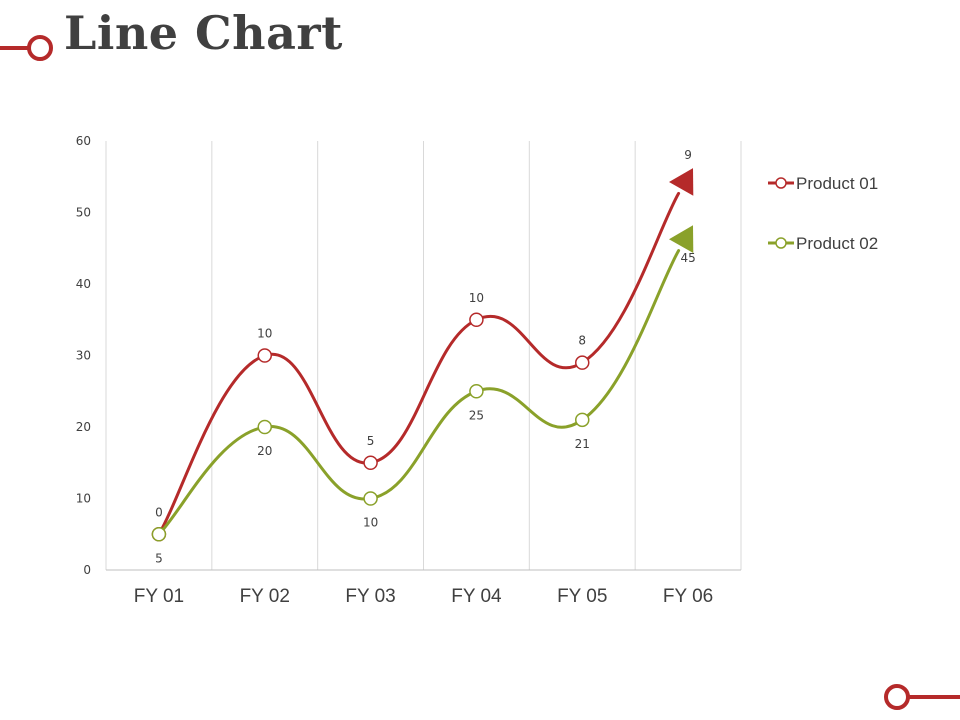  I want to click on x-tick-label: FY 05, so click(582, 596).